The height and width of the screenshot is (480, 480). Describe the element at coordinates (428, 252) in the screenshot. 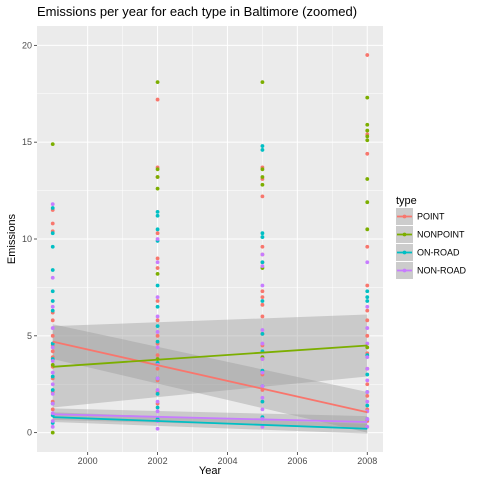

I see `legend-item-on-road: ON-ROAD` at that location.